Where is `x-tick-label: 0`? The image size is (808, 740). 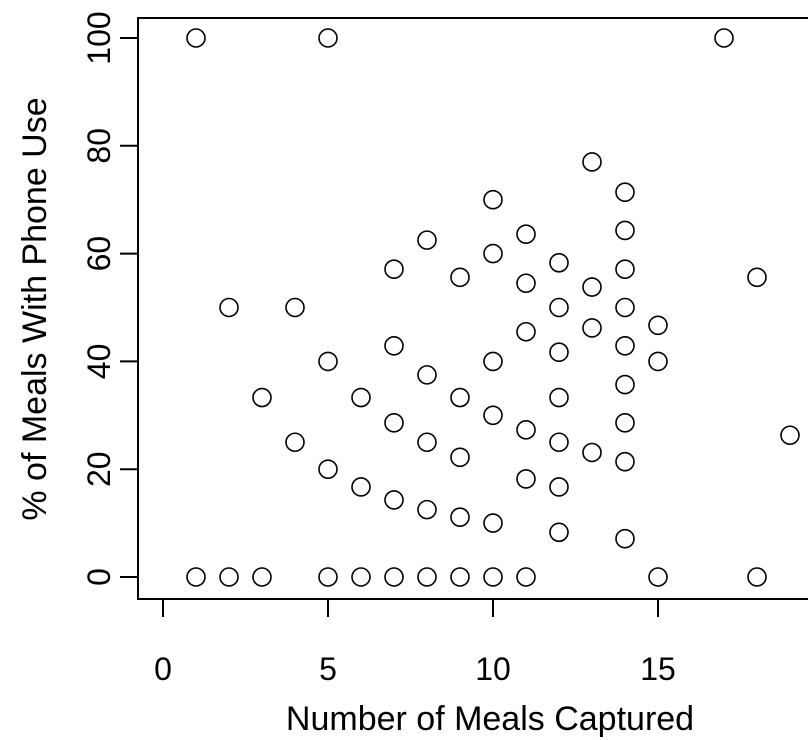
x-tick-label: 0 is located at coordinates (163, 669).